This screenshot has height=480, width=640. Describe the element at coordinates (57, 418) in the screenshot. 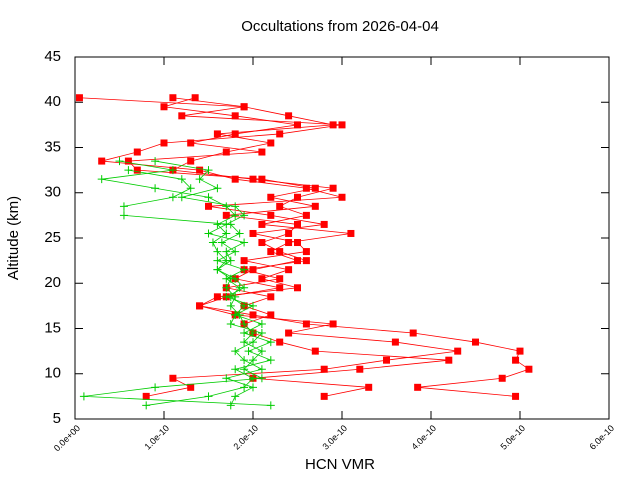

I see `y-tick-label: 5` at that location.